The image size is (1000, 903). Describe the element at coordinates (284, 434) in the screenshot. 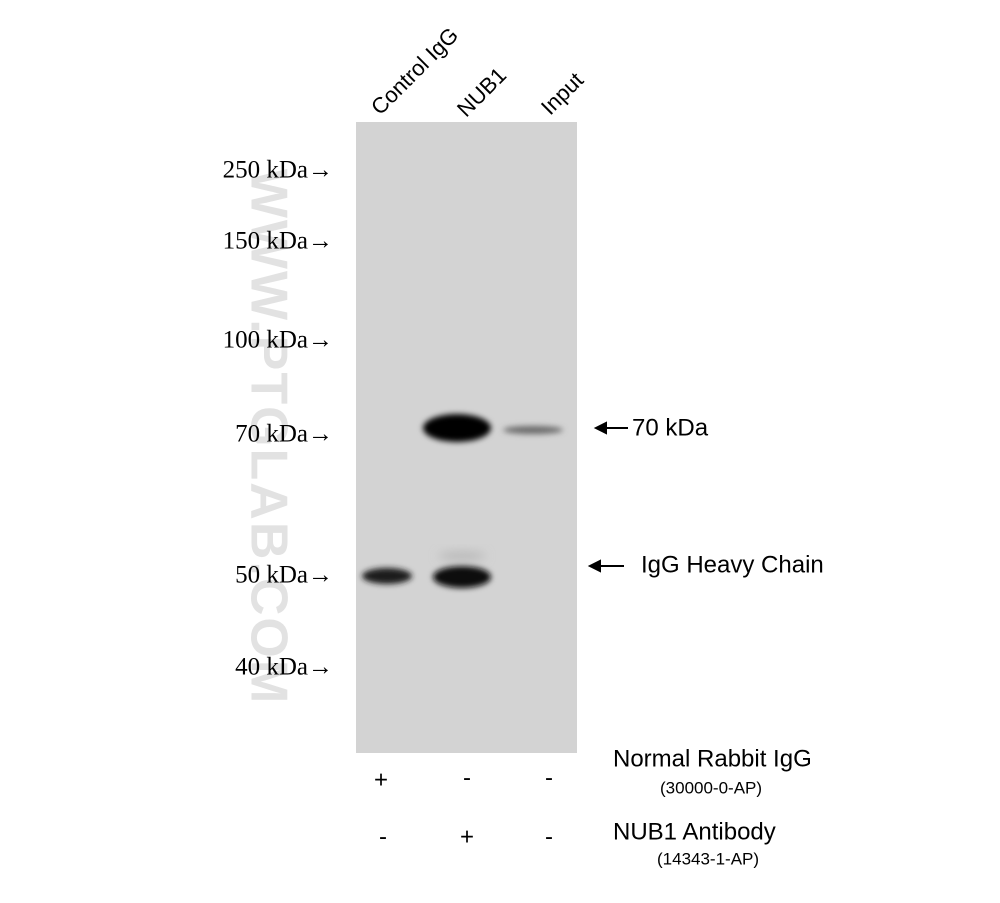

I see `marker-label: 70 kDa→` at that location.